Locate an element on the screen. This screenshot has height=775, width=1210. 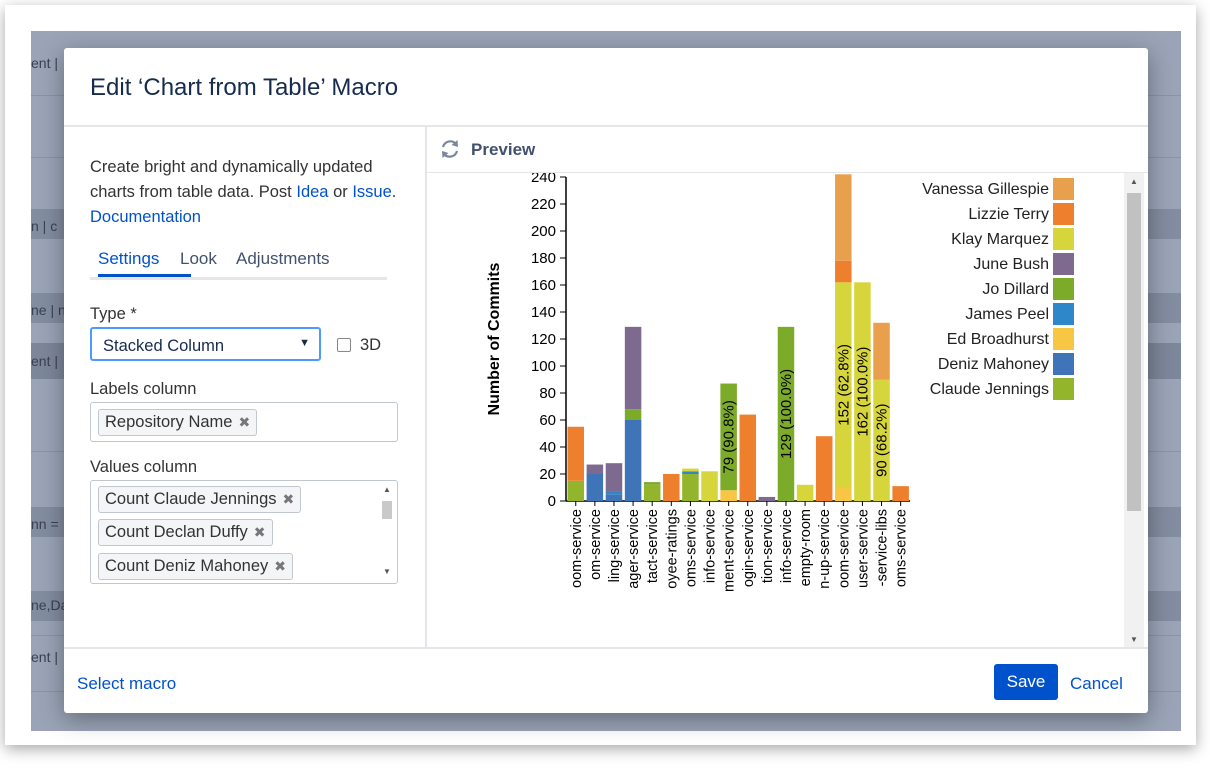
x-tick-label: om-service is located at coordinates (596, 544).